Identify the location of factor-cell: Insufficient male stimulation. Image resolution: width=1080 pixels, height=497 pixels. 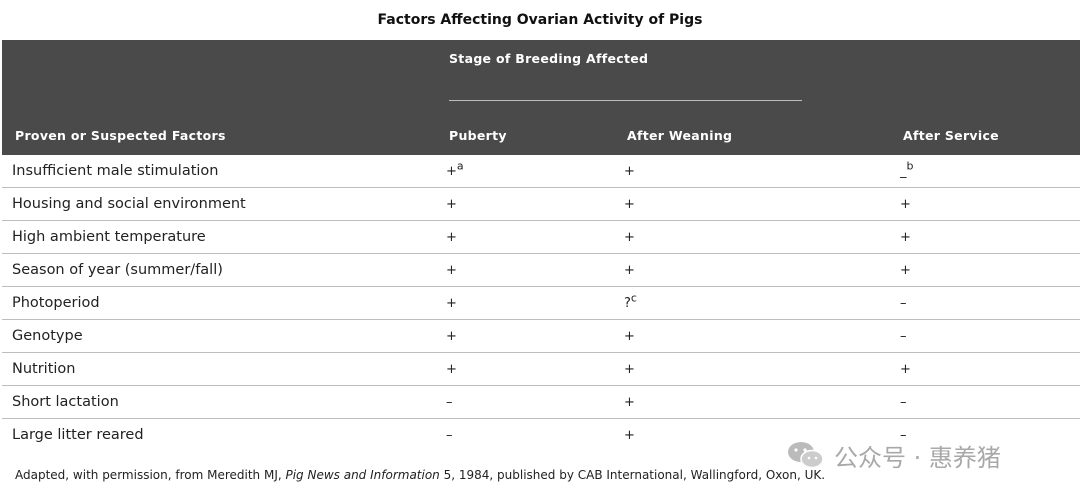
(115, 171).